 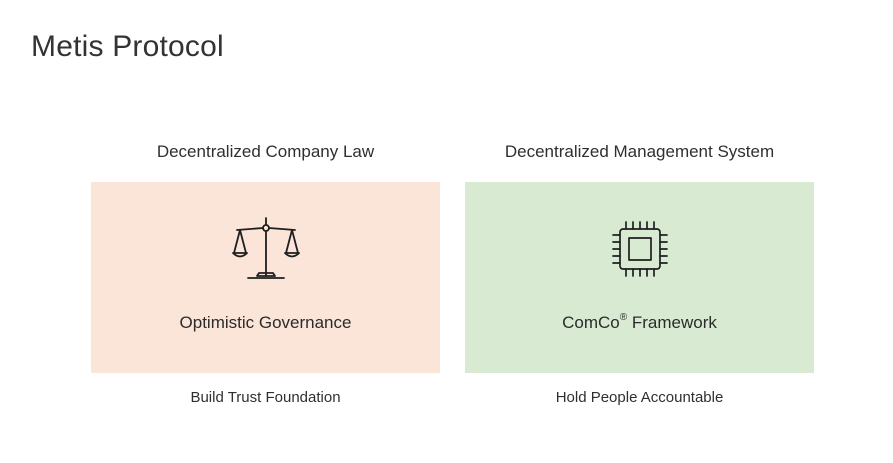 I want to click on card-label-brand: ComCo, so click(x=591, y=322).